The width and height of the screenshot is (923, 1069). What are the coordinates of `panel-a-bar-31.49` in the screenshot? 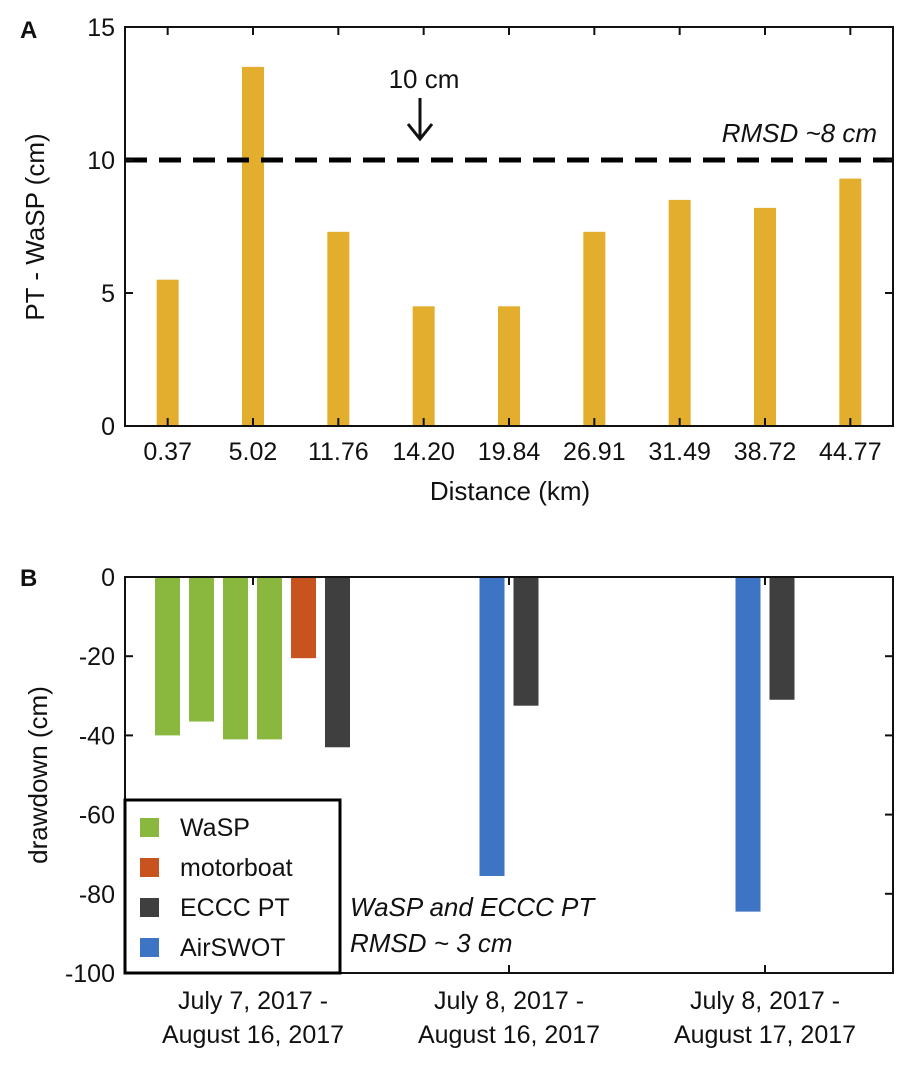 It's located at (679, 312).